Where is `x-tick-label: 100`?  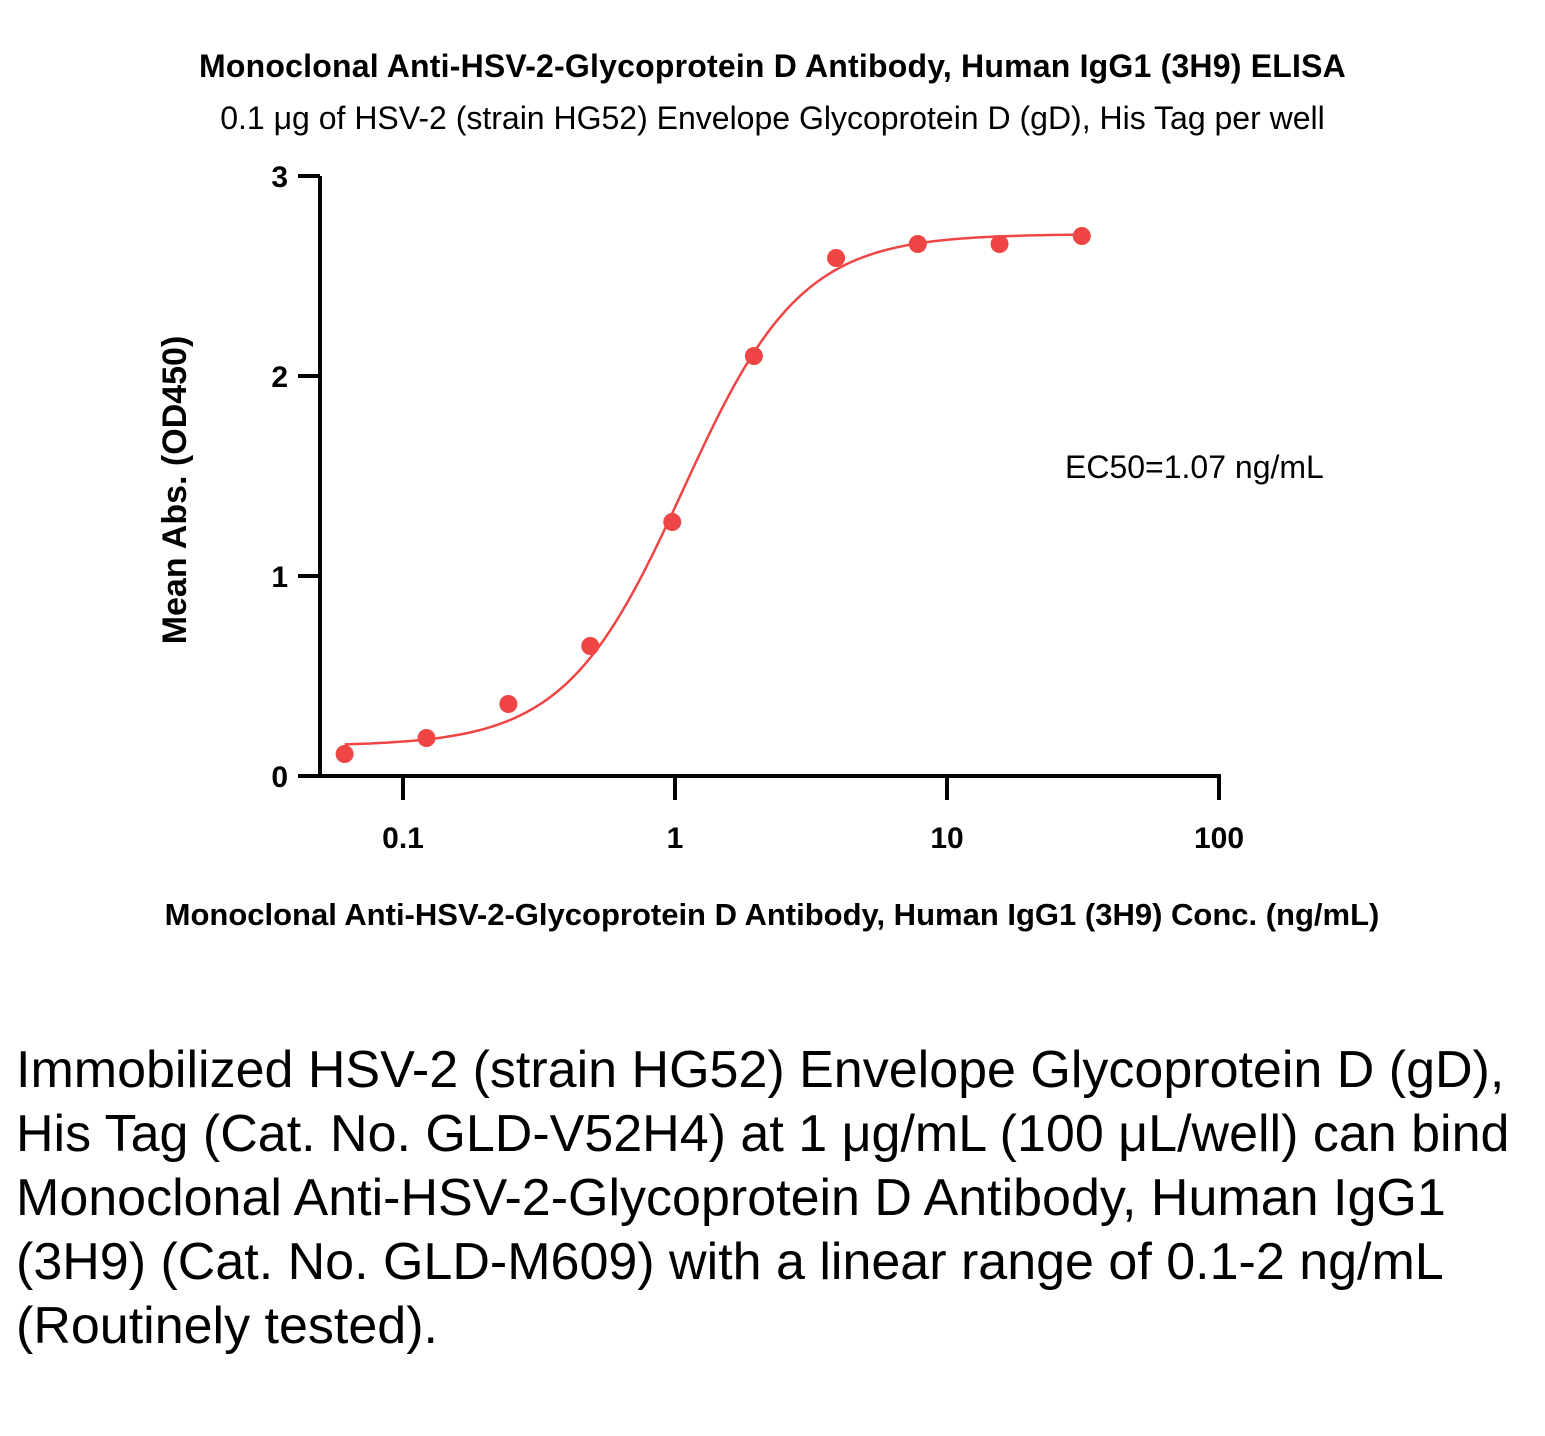 x-tick-label: 100 is located at coordinates (1219, 838).